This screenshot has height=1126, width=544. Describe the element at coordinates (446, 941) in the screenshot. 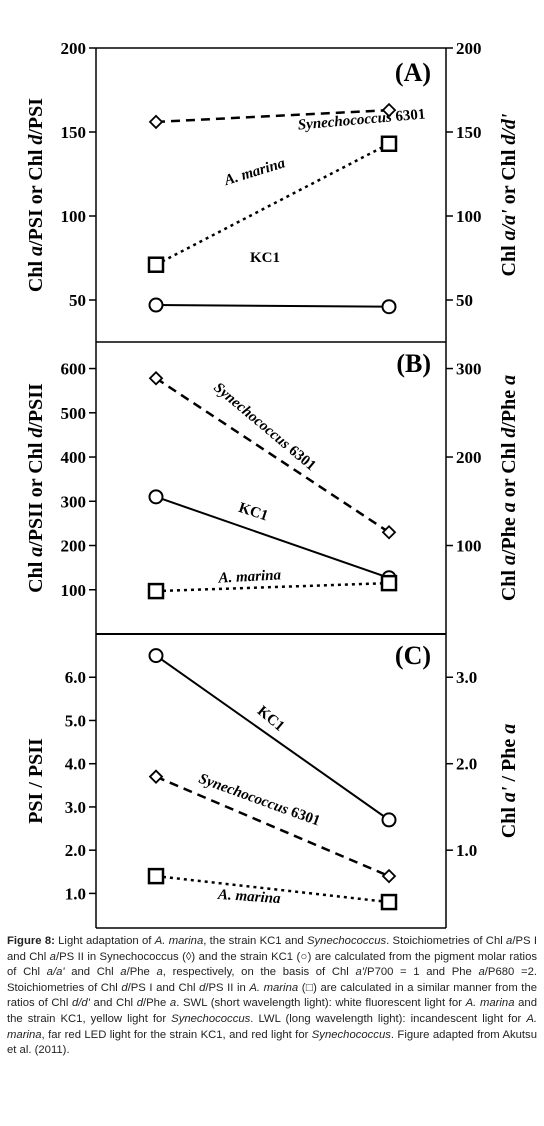

I see `caption-text: . Stoichiometries of Chl` at that location.